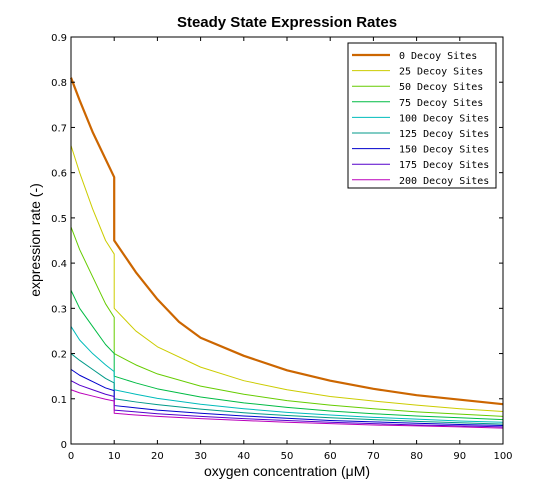  What do you see at coordinates (59, 83) in the screenshot?
I see `y-tick-label: 0.8` at bounding box center [59, 83].